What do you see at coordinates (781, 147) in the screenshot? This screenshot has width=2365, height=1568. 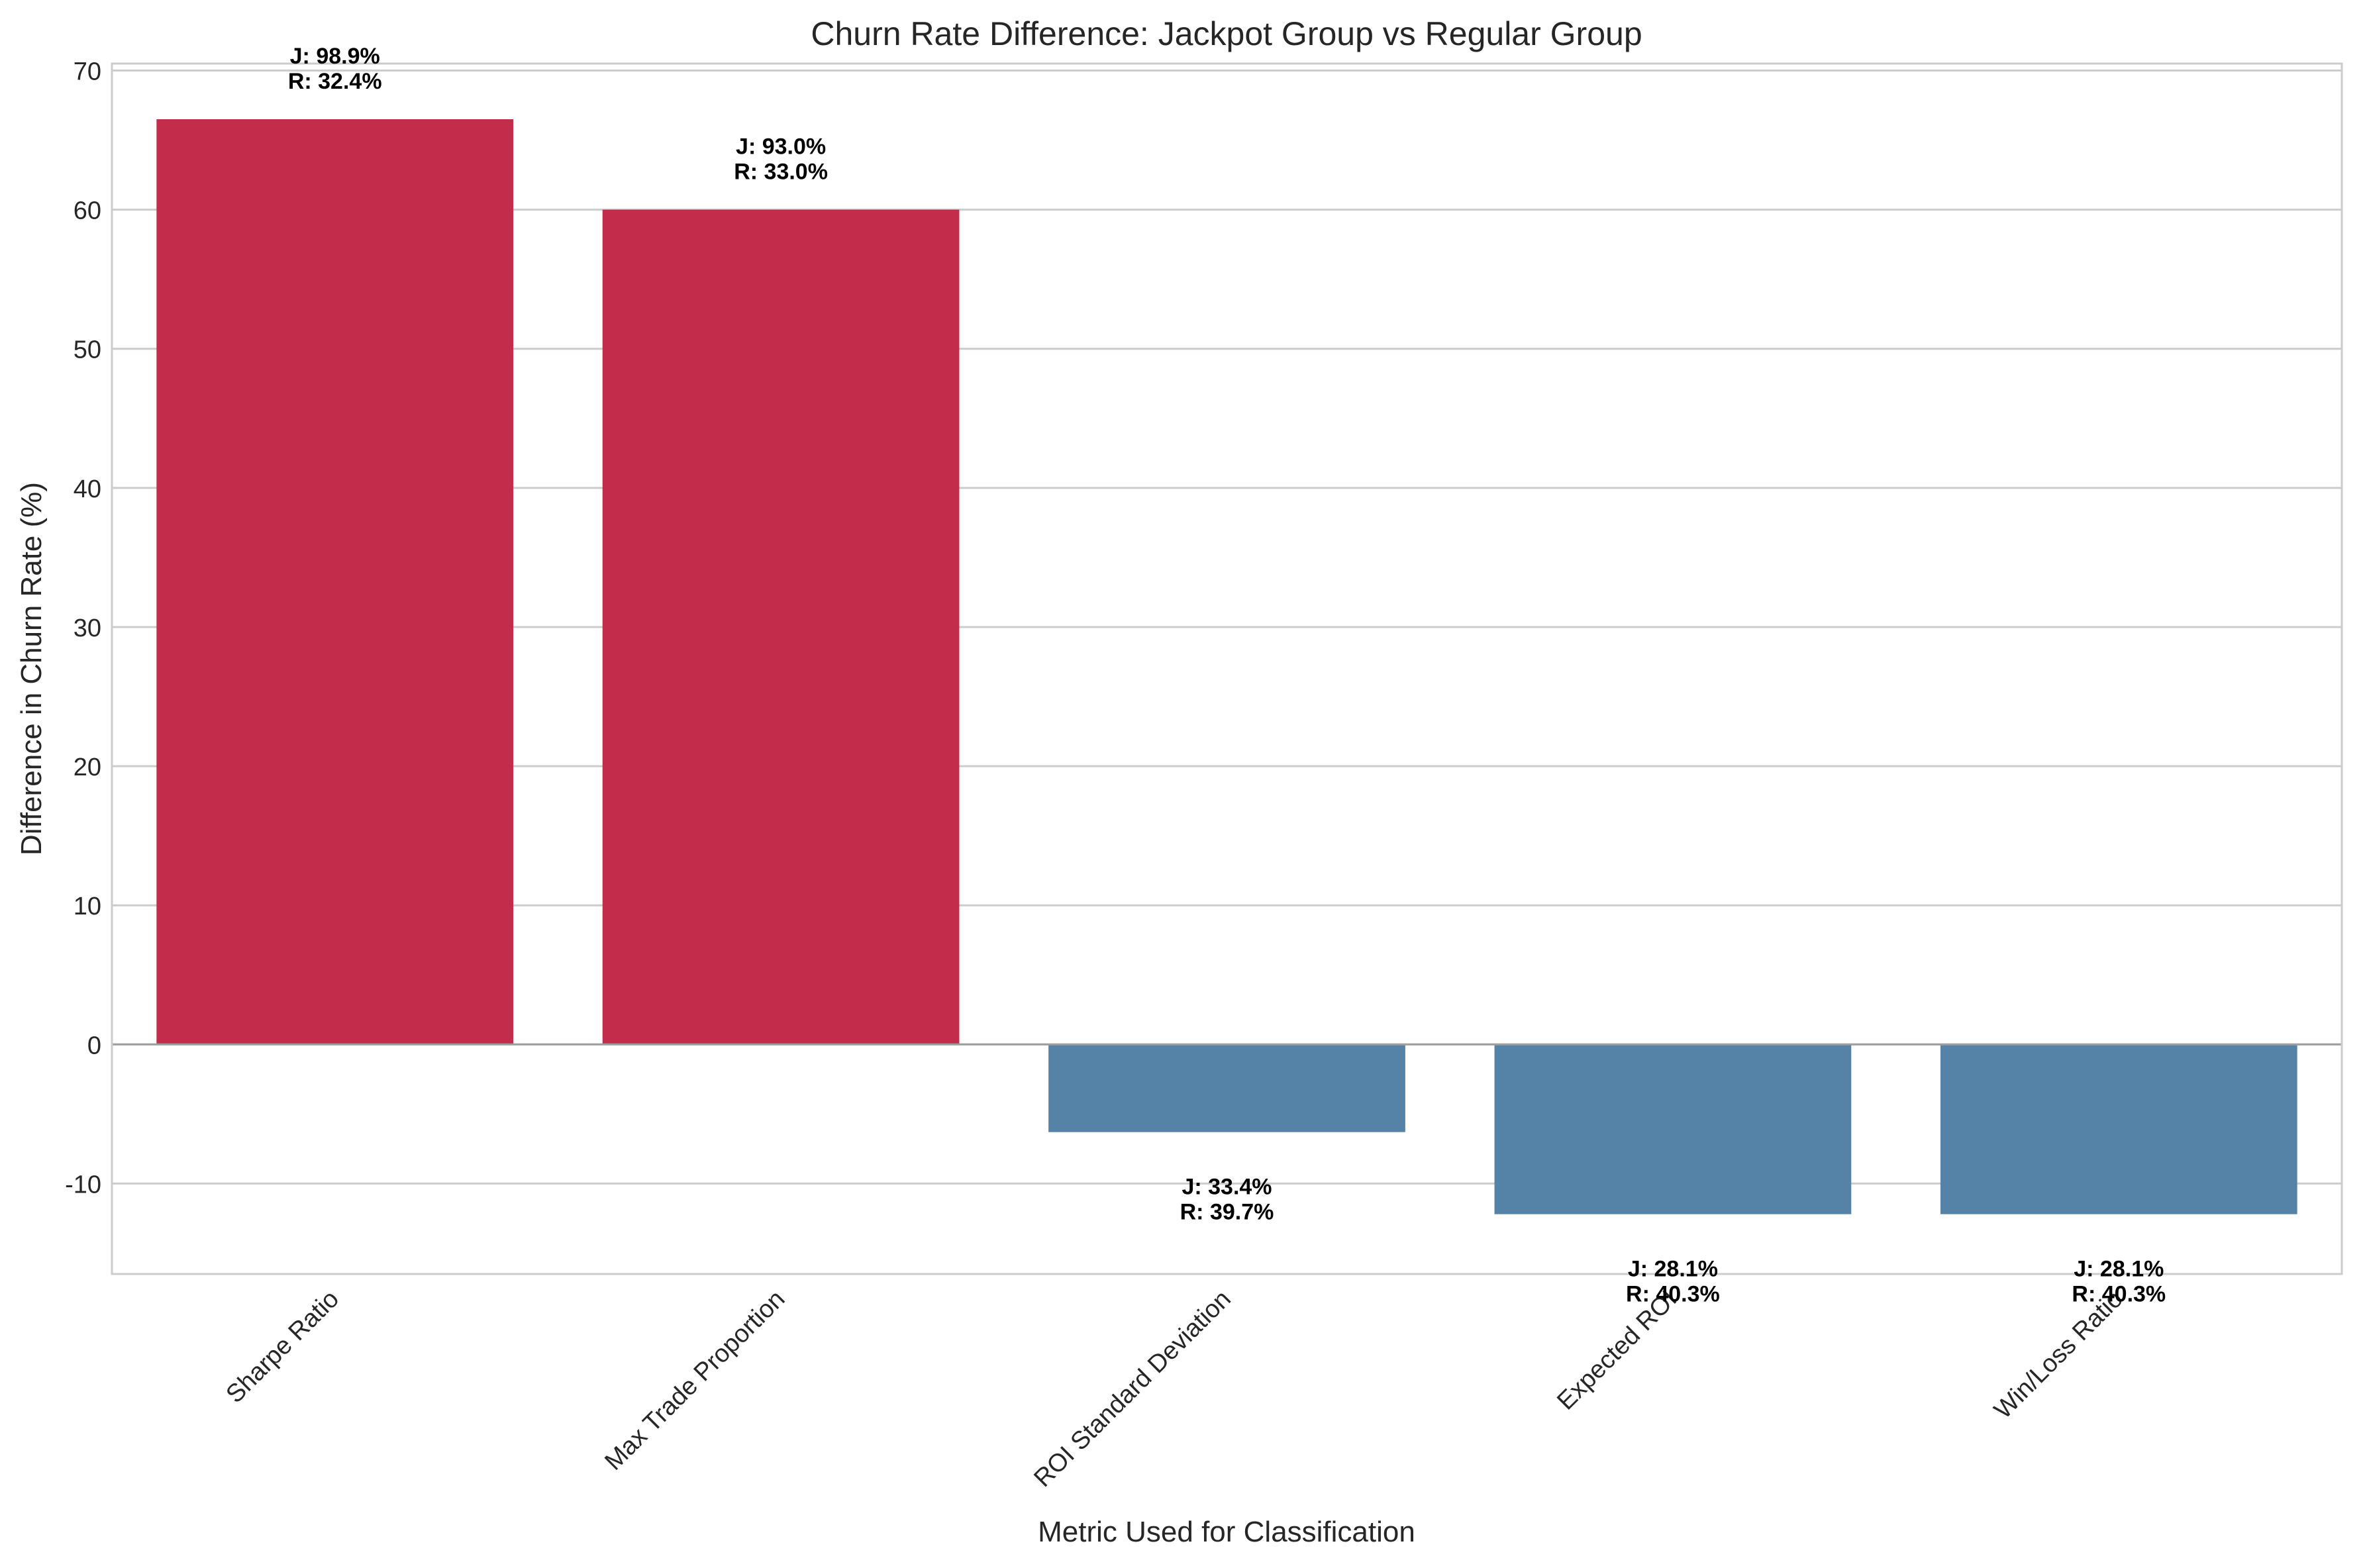 I see `annotation-jackpot: J: 93.0%` at bounding box center [781, 147].